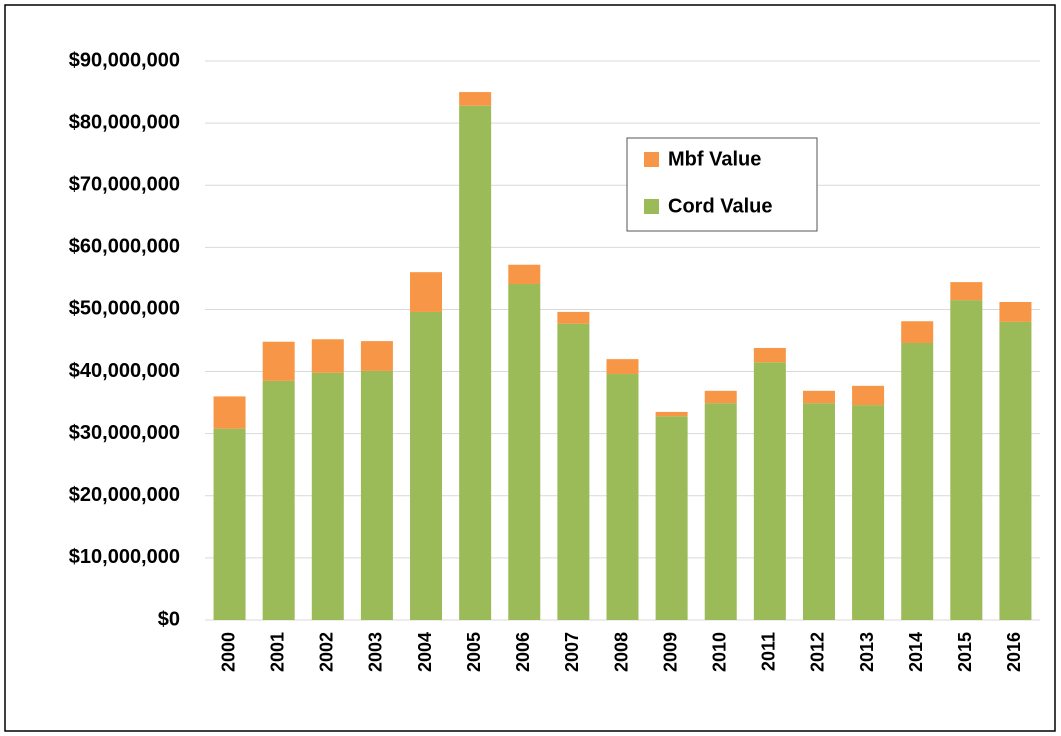  What do you see at coordinates (720, 206) in the screenshot?
I see `legend-label: Cord Value` at bounding box center [720, 206].